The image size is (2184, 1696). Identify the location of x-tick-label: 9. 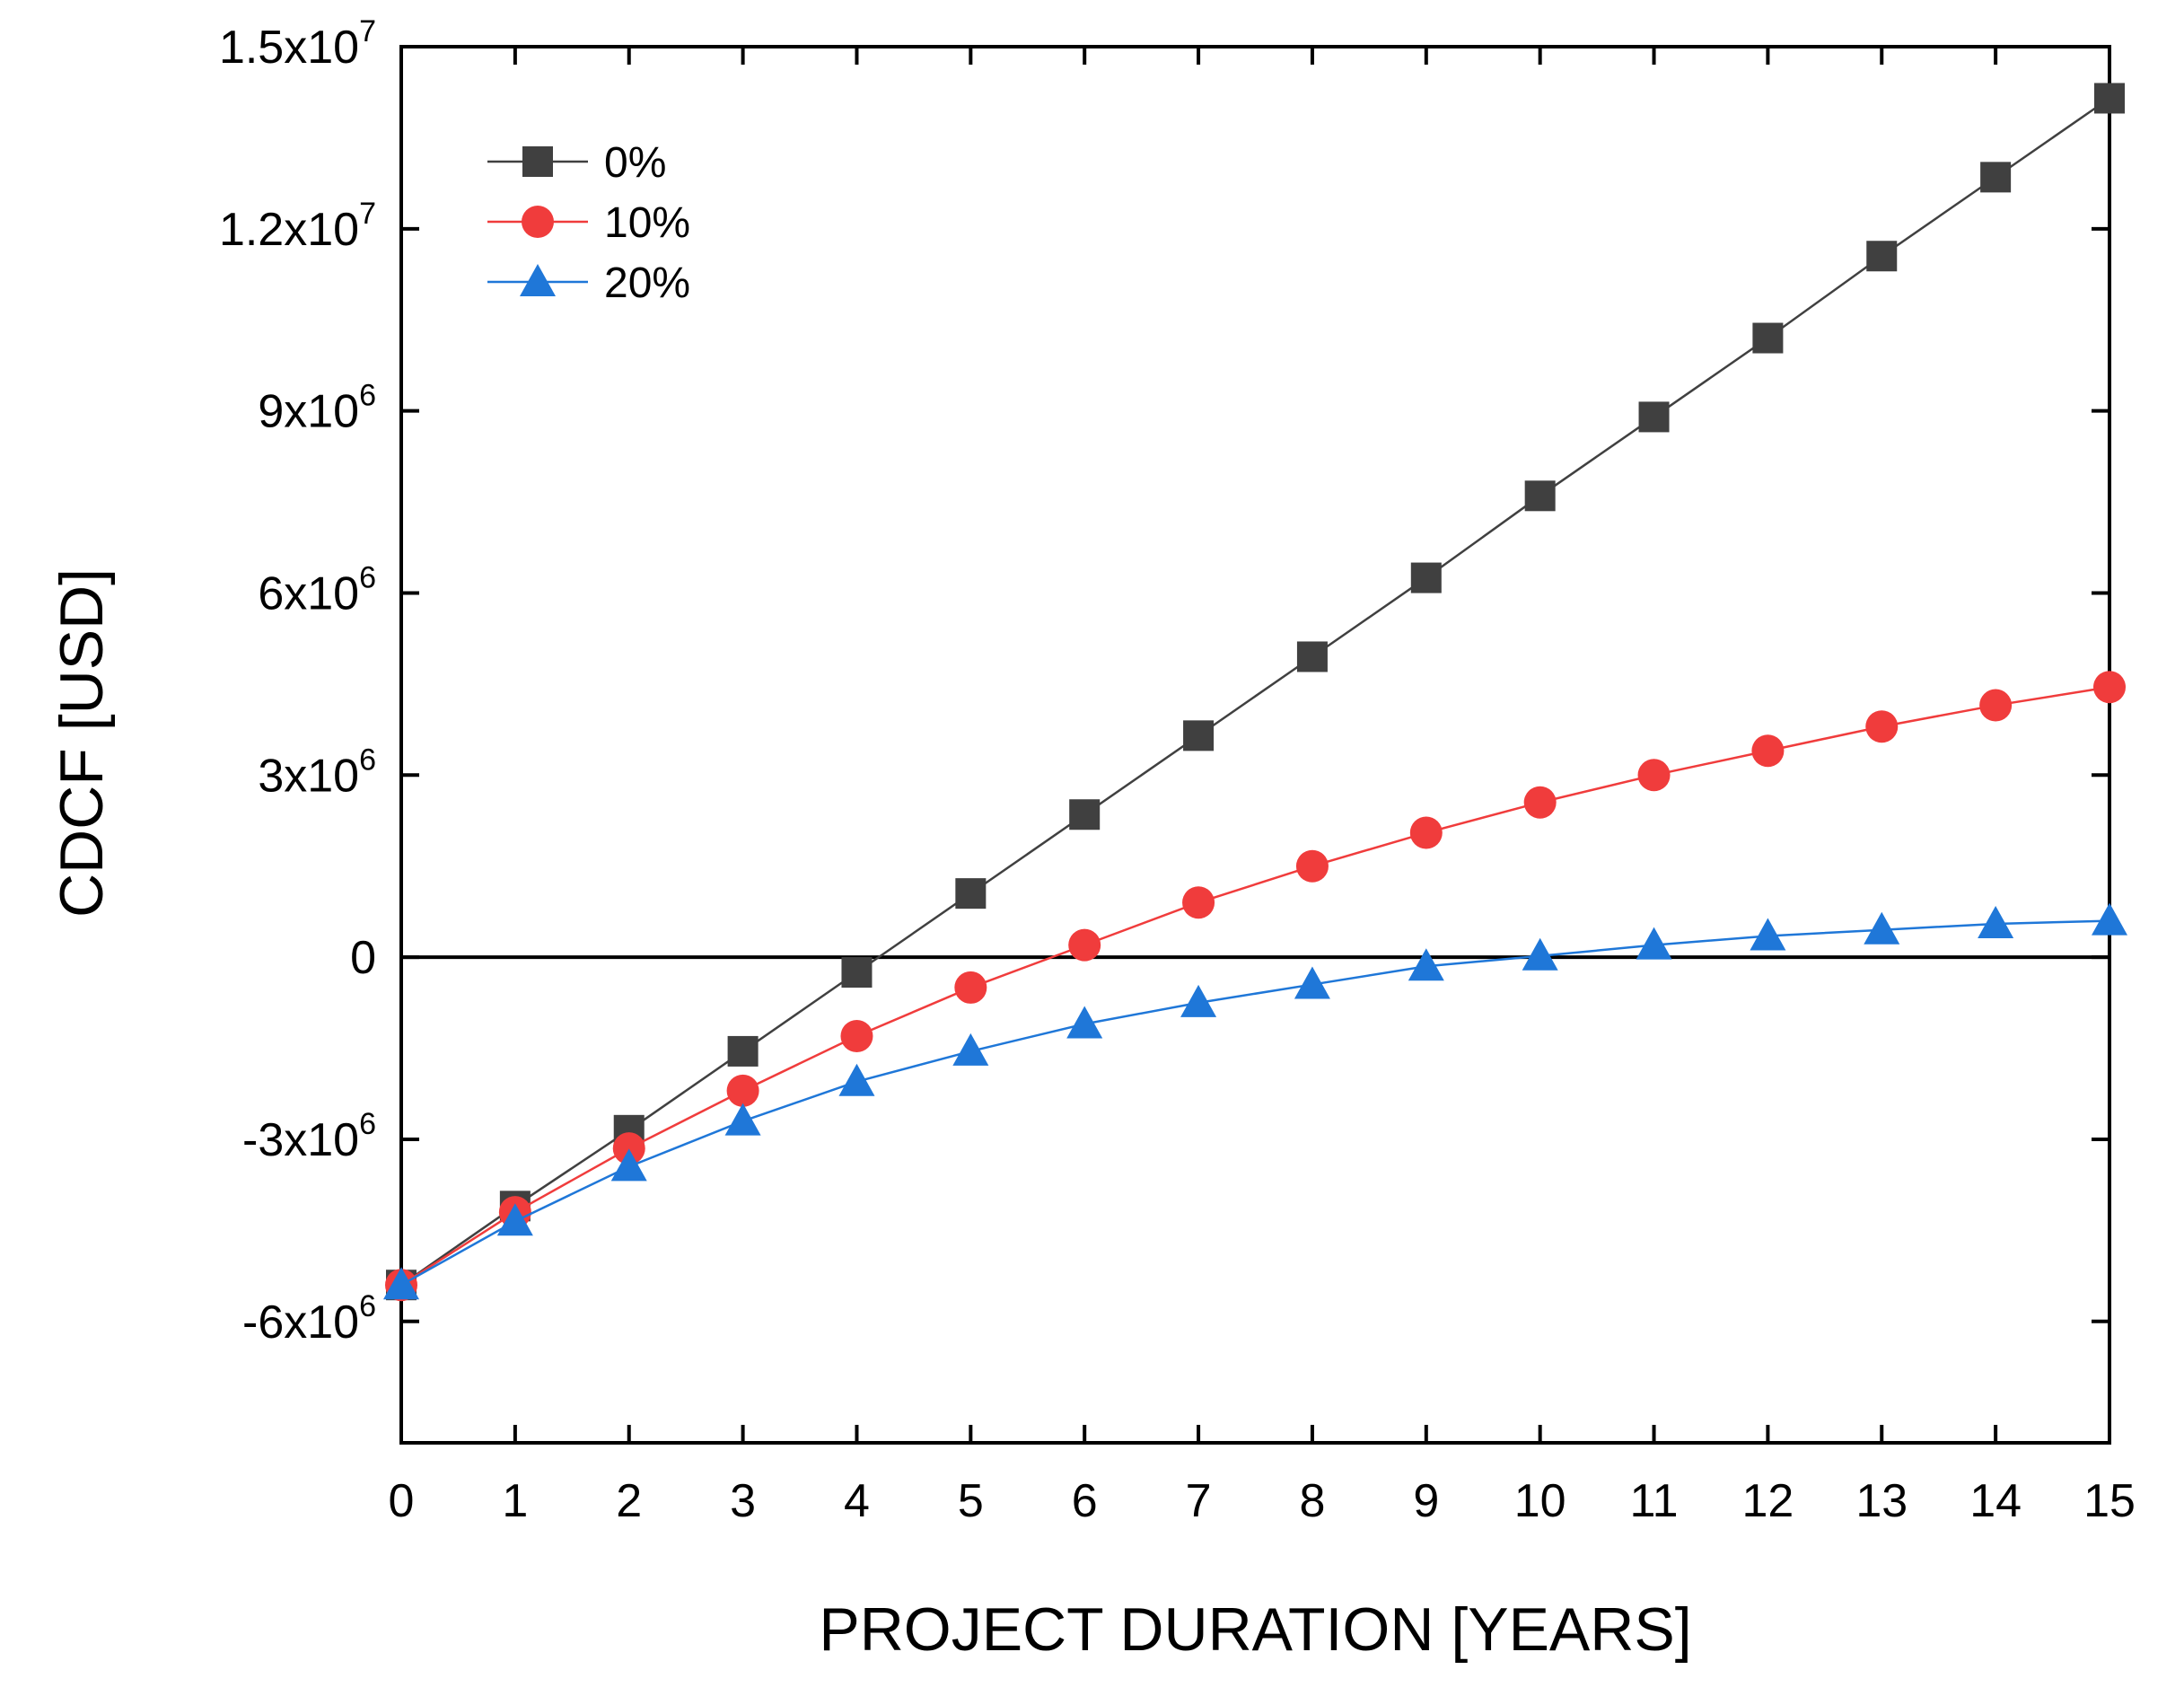
(1426, 1501).